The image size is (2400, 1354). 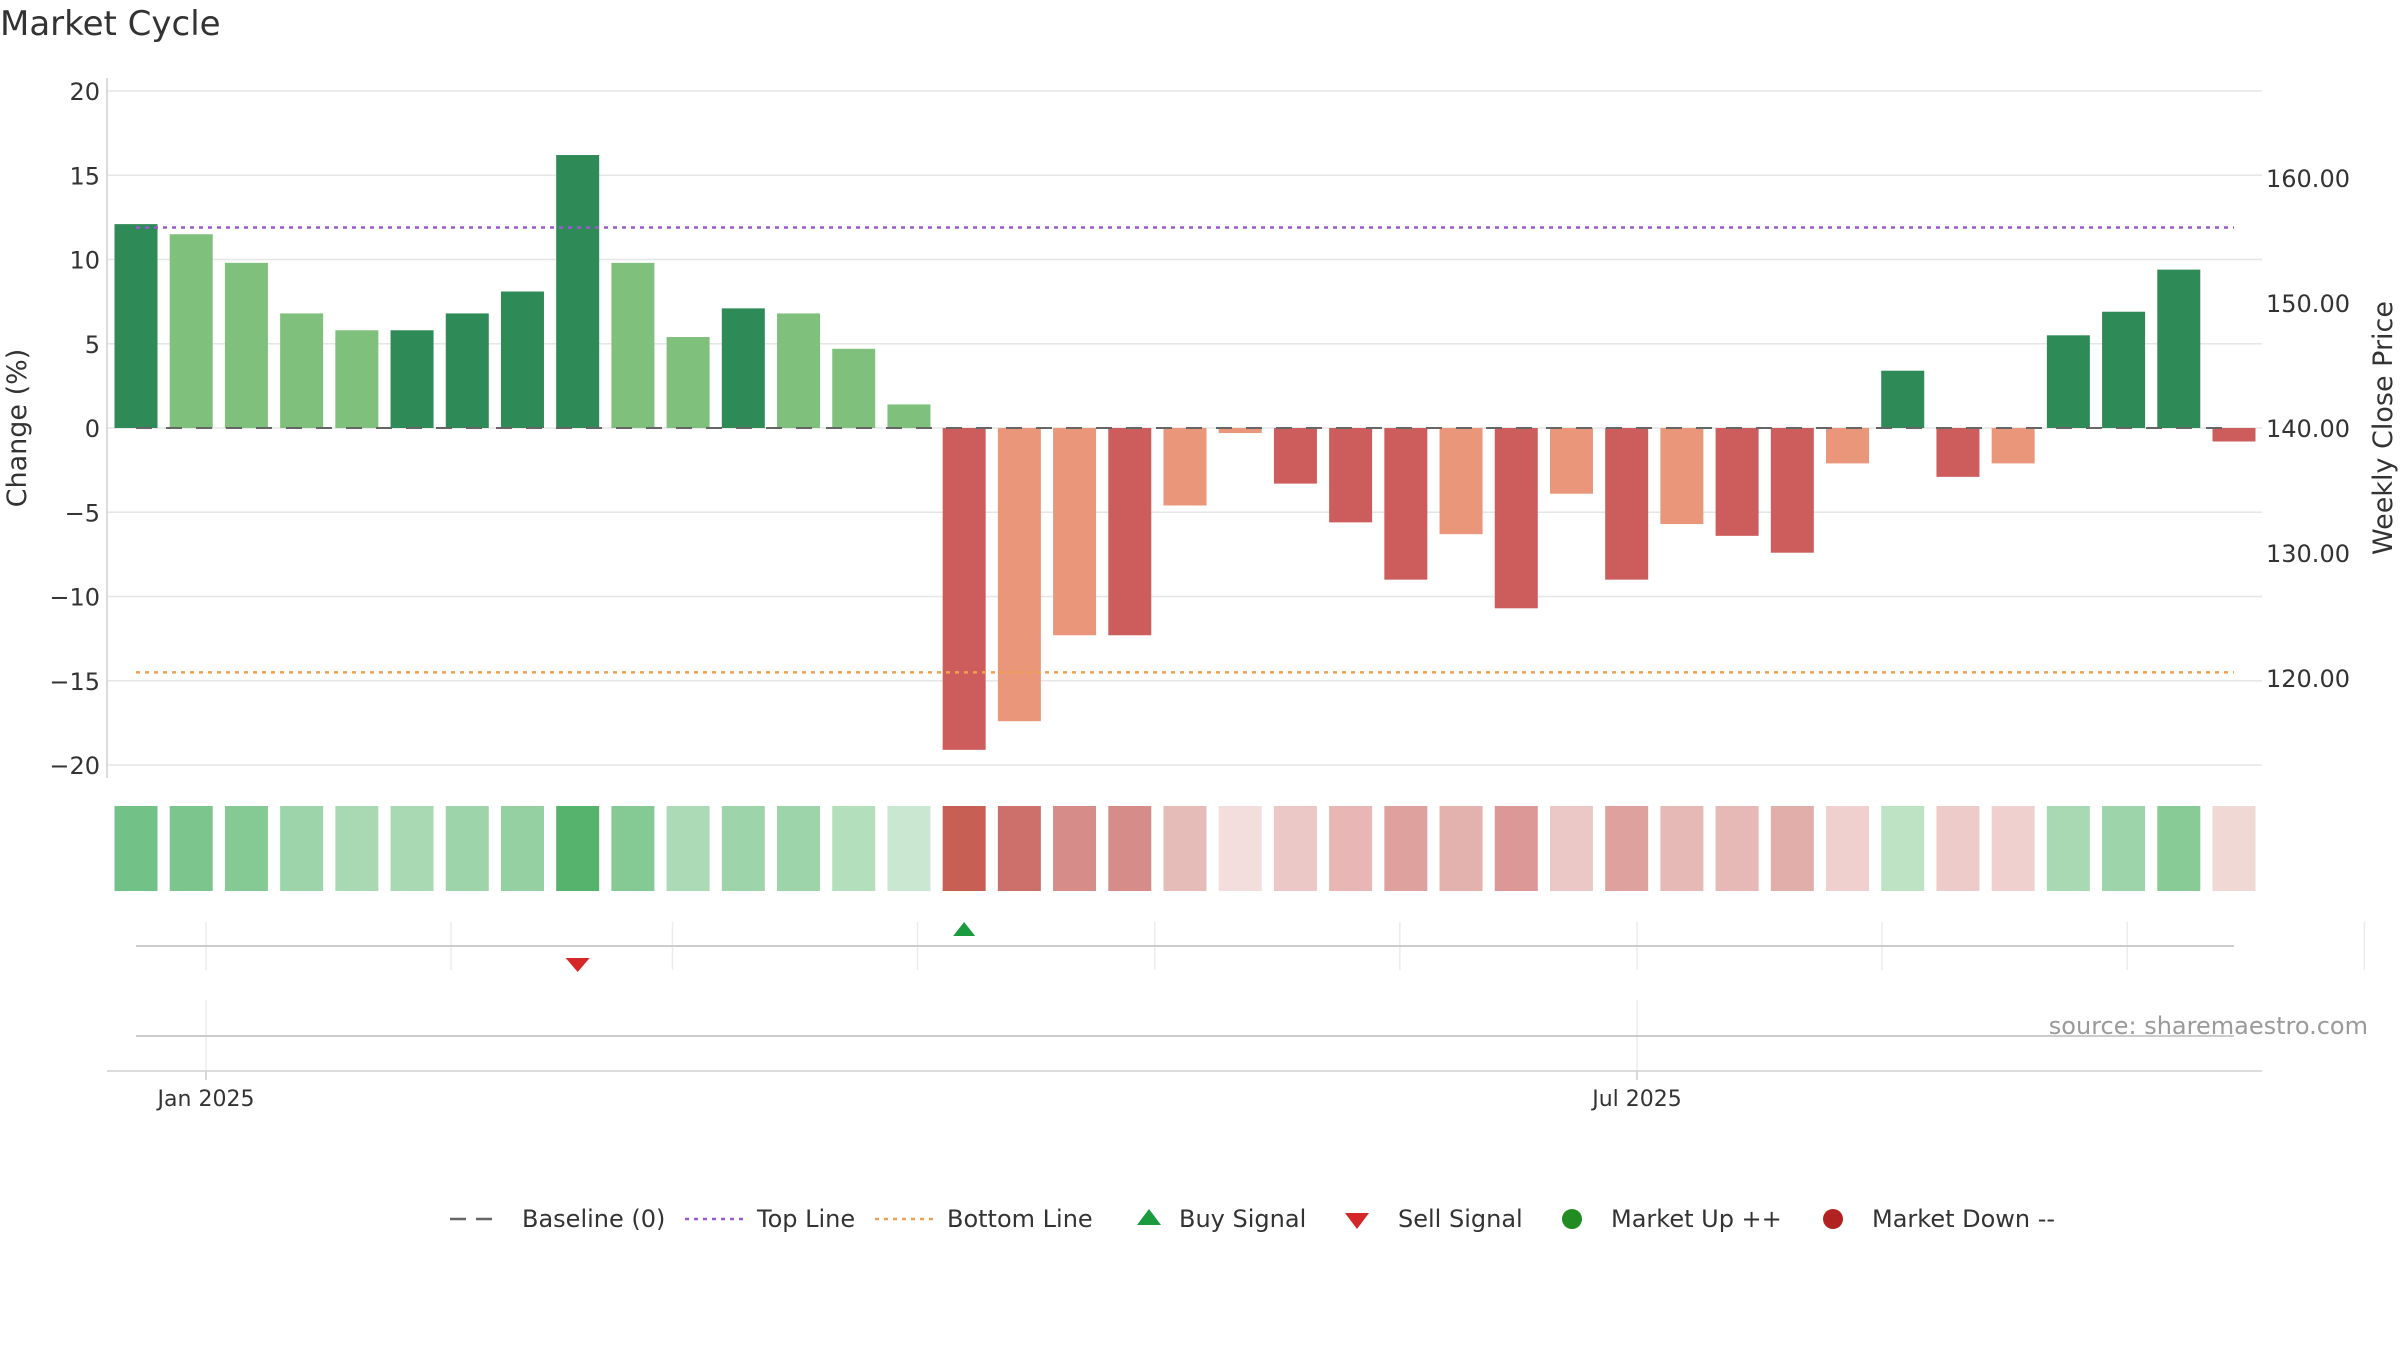 What do you see at coordinates (805, 1219) in the screenshot?
I see `legend-label: Top Line` at bounding box center [805, 1219].